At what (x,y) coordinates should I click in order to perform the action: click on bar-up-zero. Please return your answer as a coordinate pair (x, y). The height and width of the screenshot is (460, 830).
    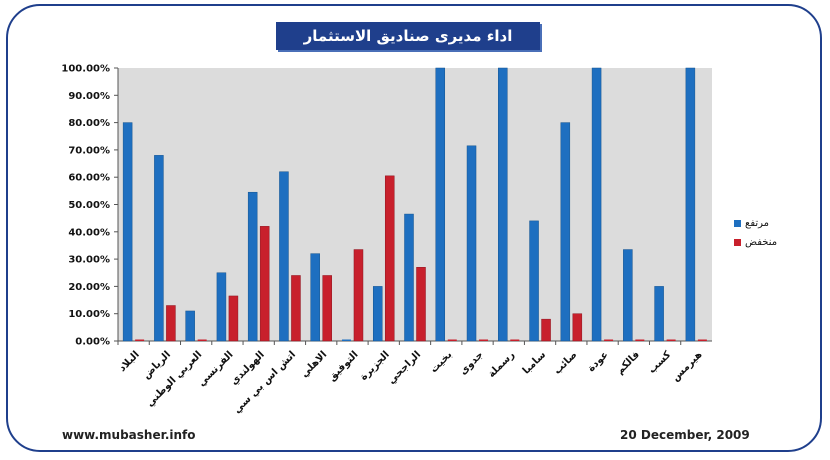
    Looking at the image, I should click on (346, 340).